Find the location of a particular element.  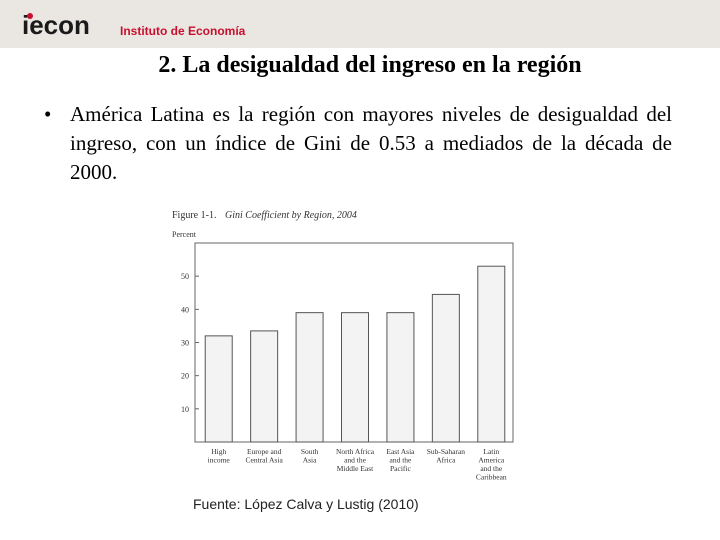

y-tick-label: 40 is located at coordinates (185, 309).